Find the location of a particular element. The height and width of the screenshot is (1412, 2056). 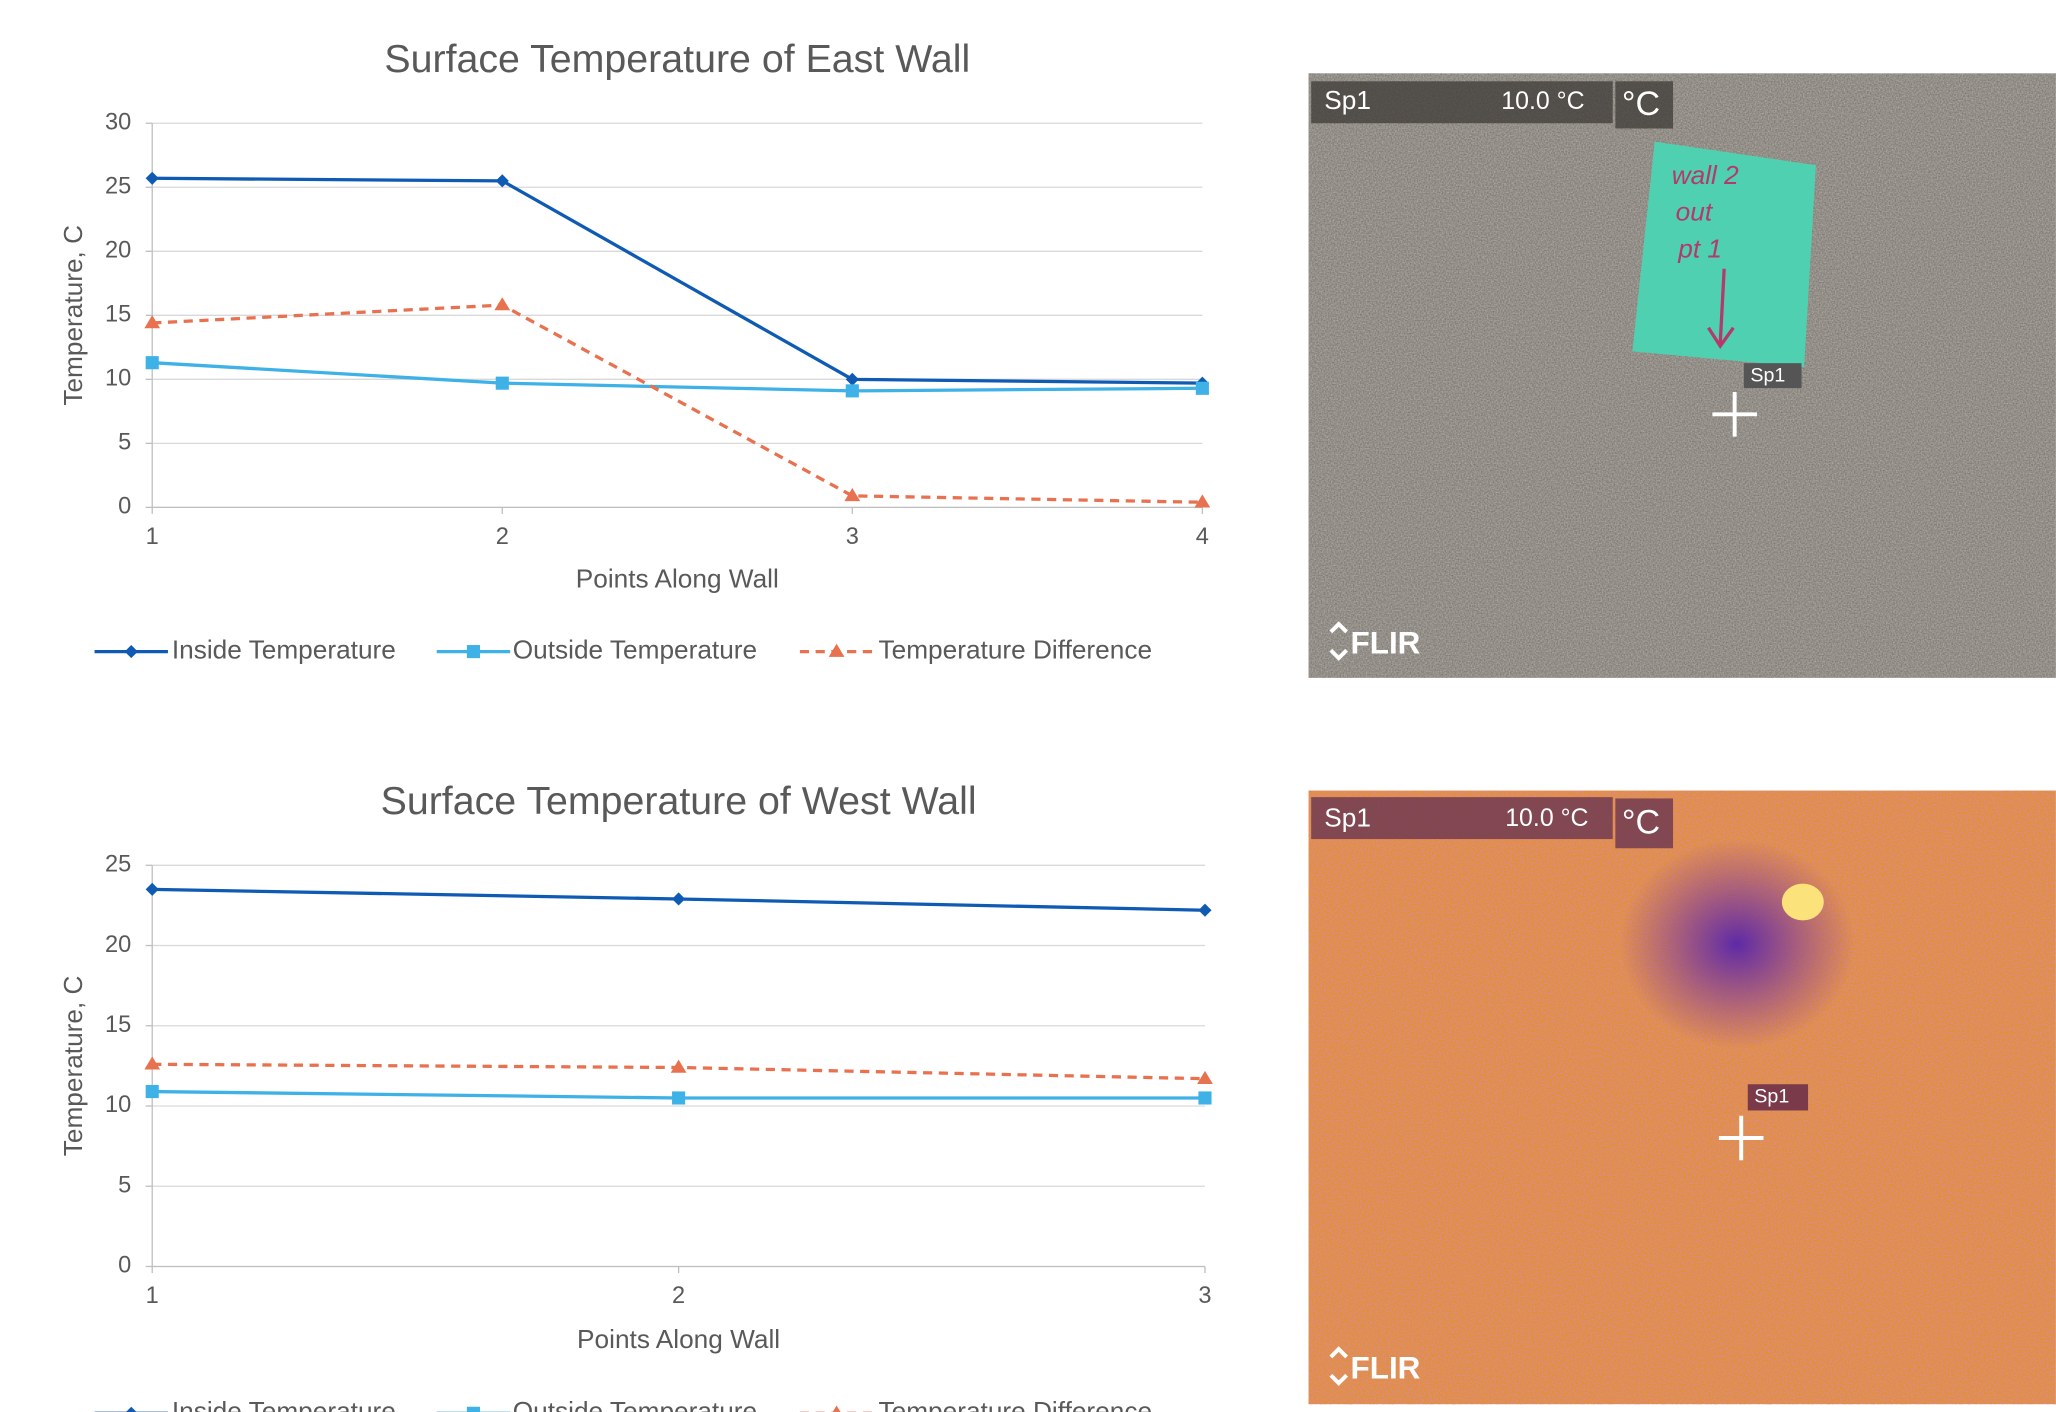

note-line: out is located at coordinates (1695, 212).